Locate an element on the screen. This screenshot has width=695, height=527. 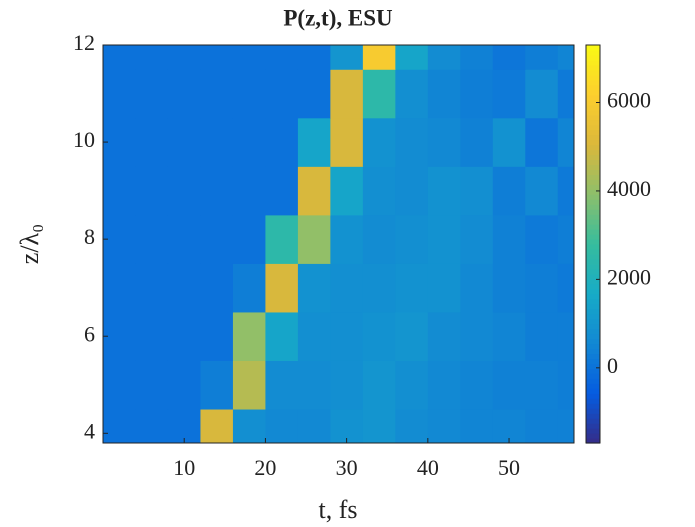
x-tick-label: 40 is located at coordinates (428, 467).